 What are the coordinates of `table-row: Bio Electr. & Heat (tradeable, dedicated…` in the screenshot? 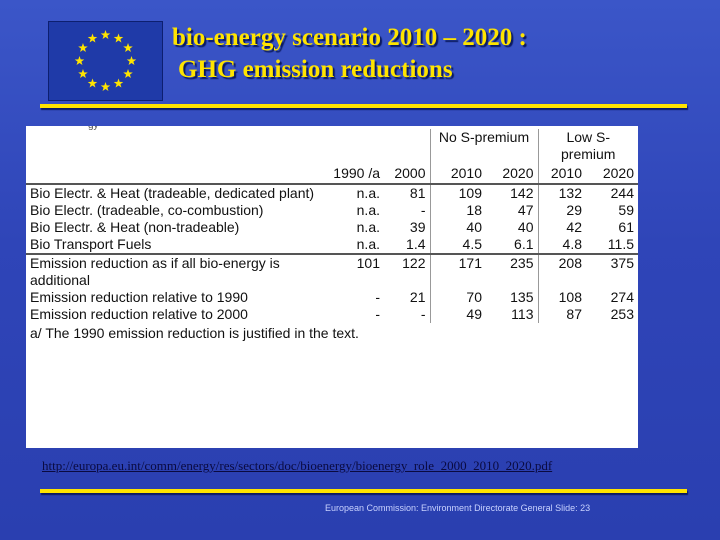 It's located at (332, 193).